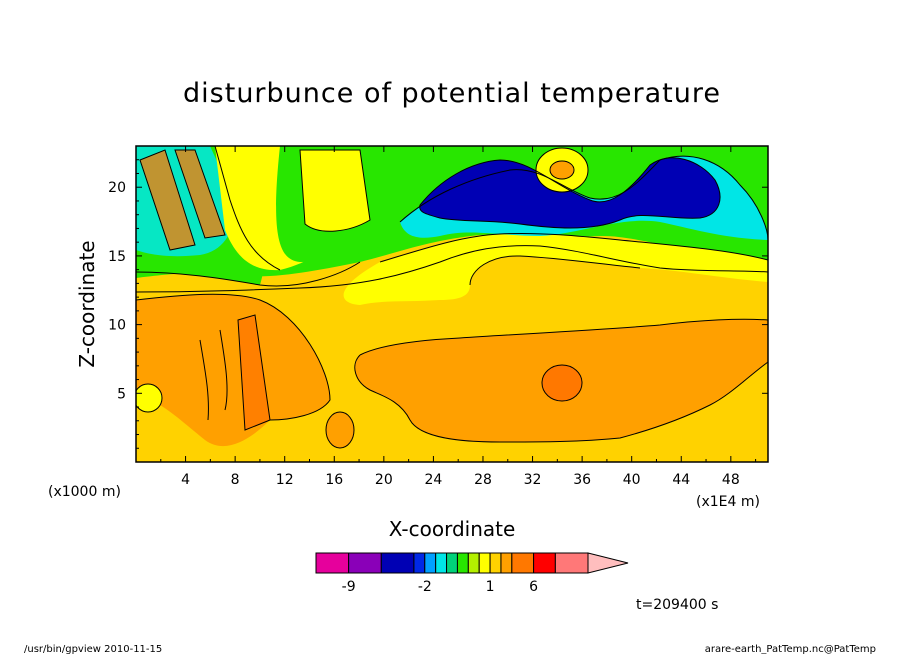 The image size is (904, 654). What do you see at coordinates (731, 480) in the screenshot?
I see `x-tick-label: 48` at bounding box center [731, 480].